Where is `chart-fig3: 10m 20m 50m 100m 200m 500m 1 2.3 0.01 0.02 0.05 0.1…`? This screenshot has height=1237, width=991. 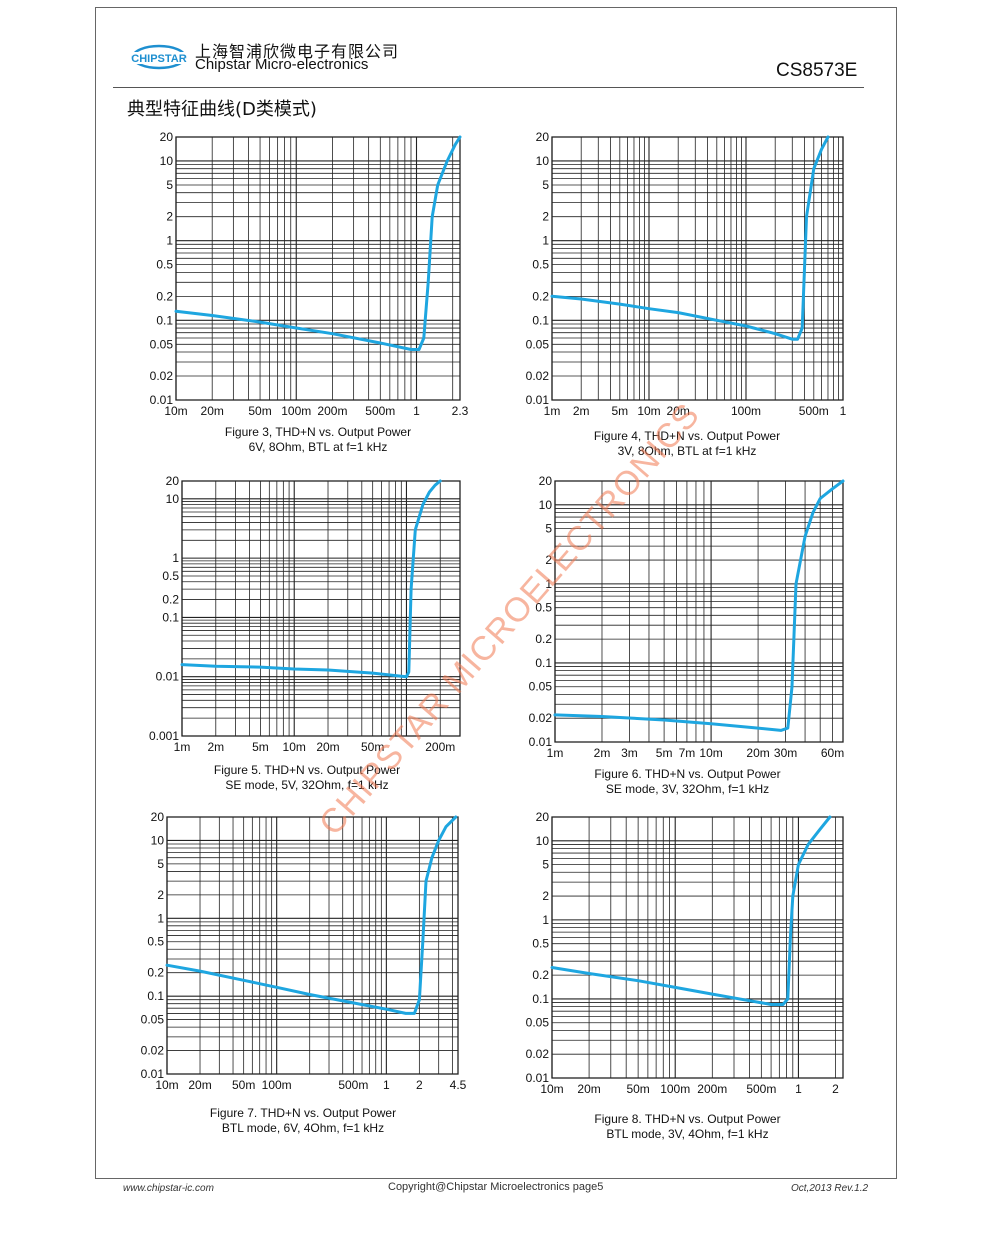 chart-fig3: 10m 20m 50m 100m 200m 500m 1 2.3 0.01 0.02 0.05 0.1… is located at coordinates (309, 274).